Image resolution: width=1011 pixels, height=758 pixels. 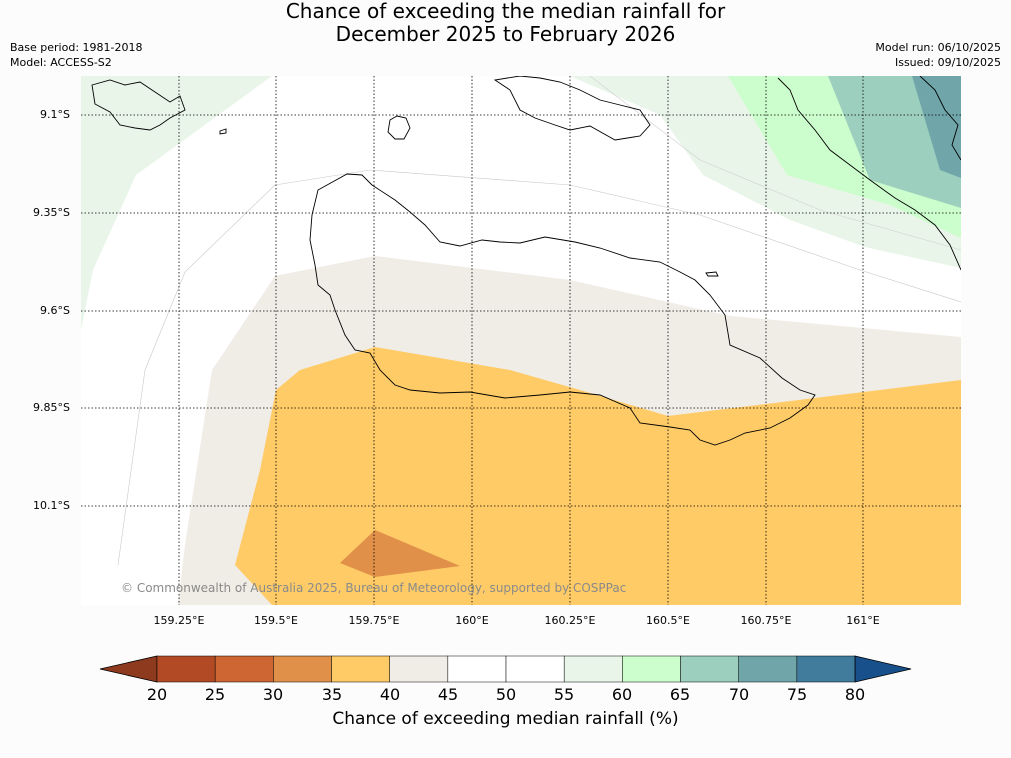 What do you see at coordinates (712, 274) in the screenshot?
I see `coastline-islet` at bounding box center [712, 274].